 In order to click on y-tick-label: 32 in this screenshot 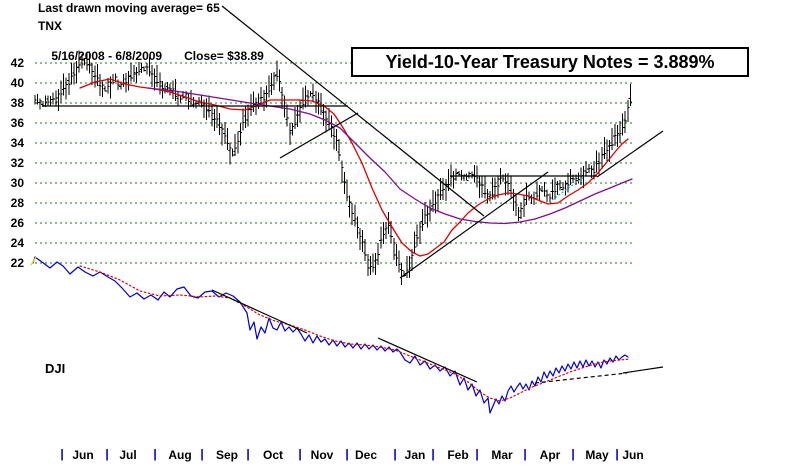, I will do `click(17, 163)`.